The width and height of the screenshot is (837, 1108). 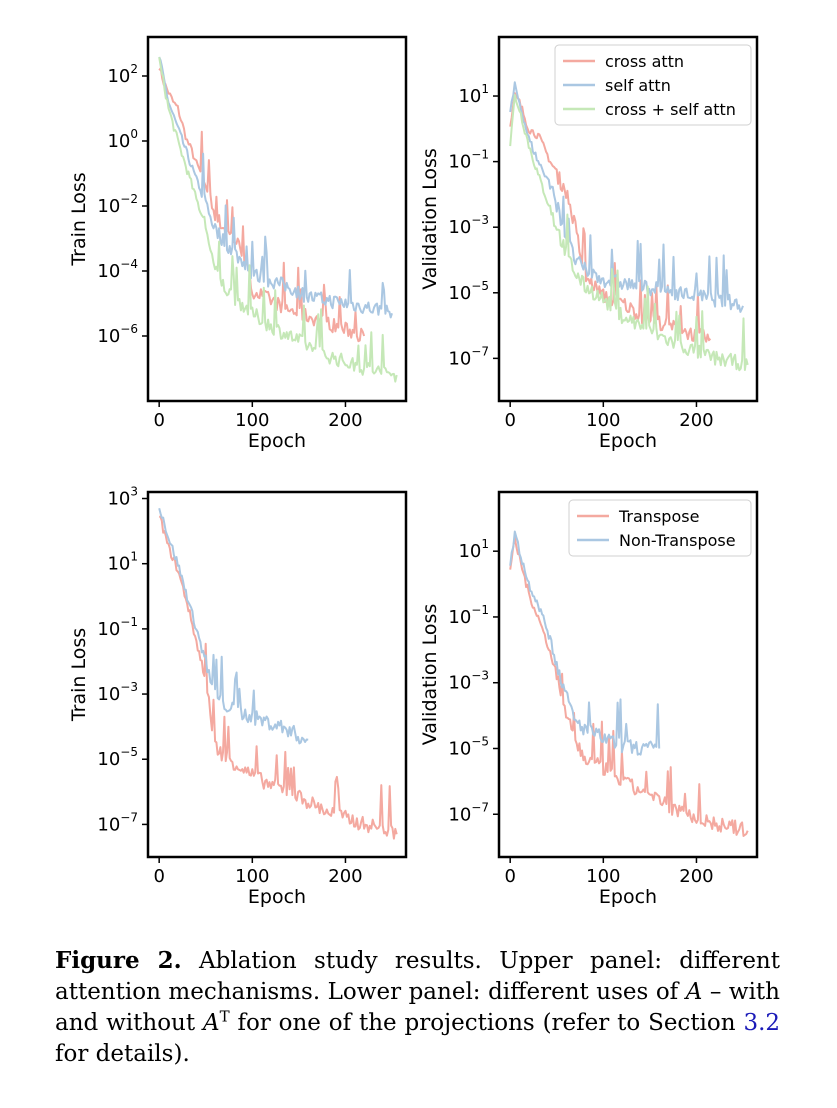 I want to click on caption-var-at: A, so click(x=211, y=1023).